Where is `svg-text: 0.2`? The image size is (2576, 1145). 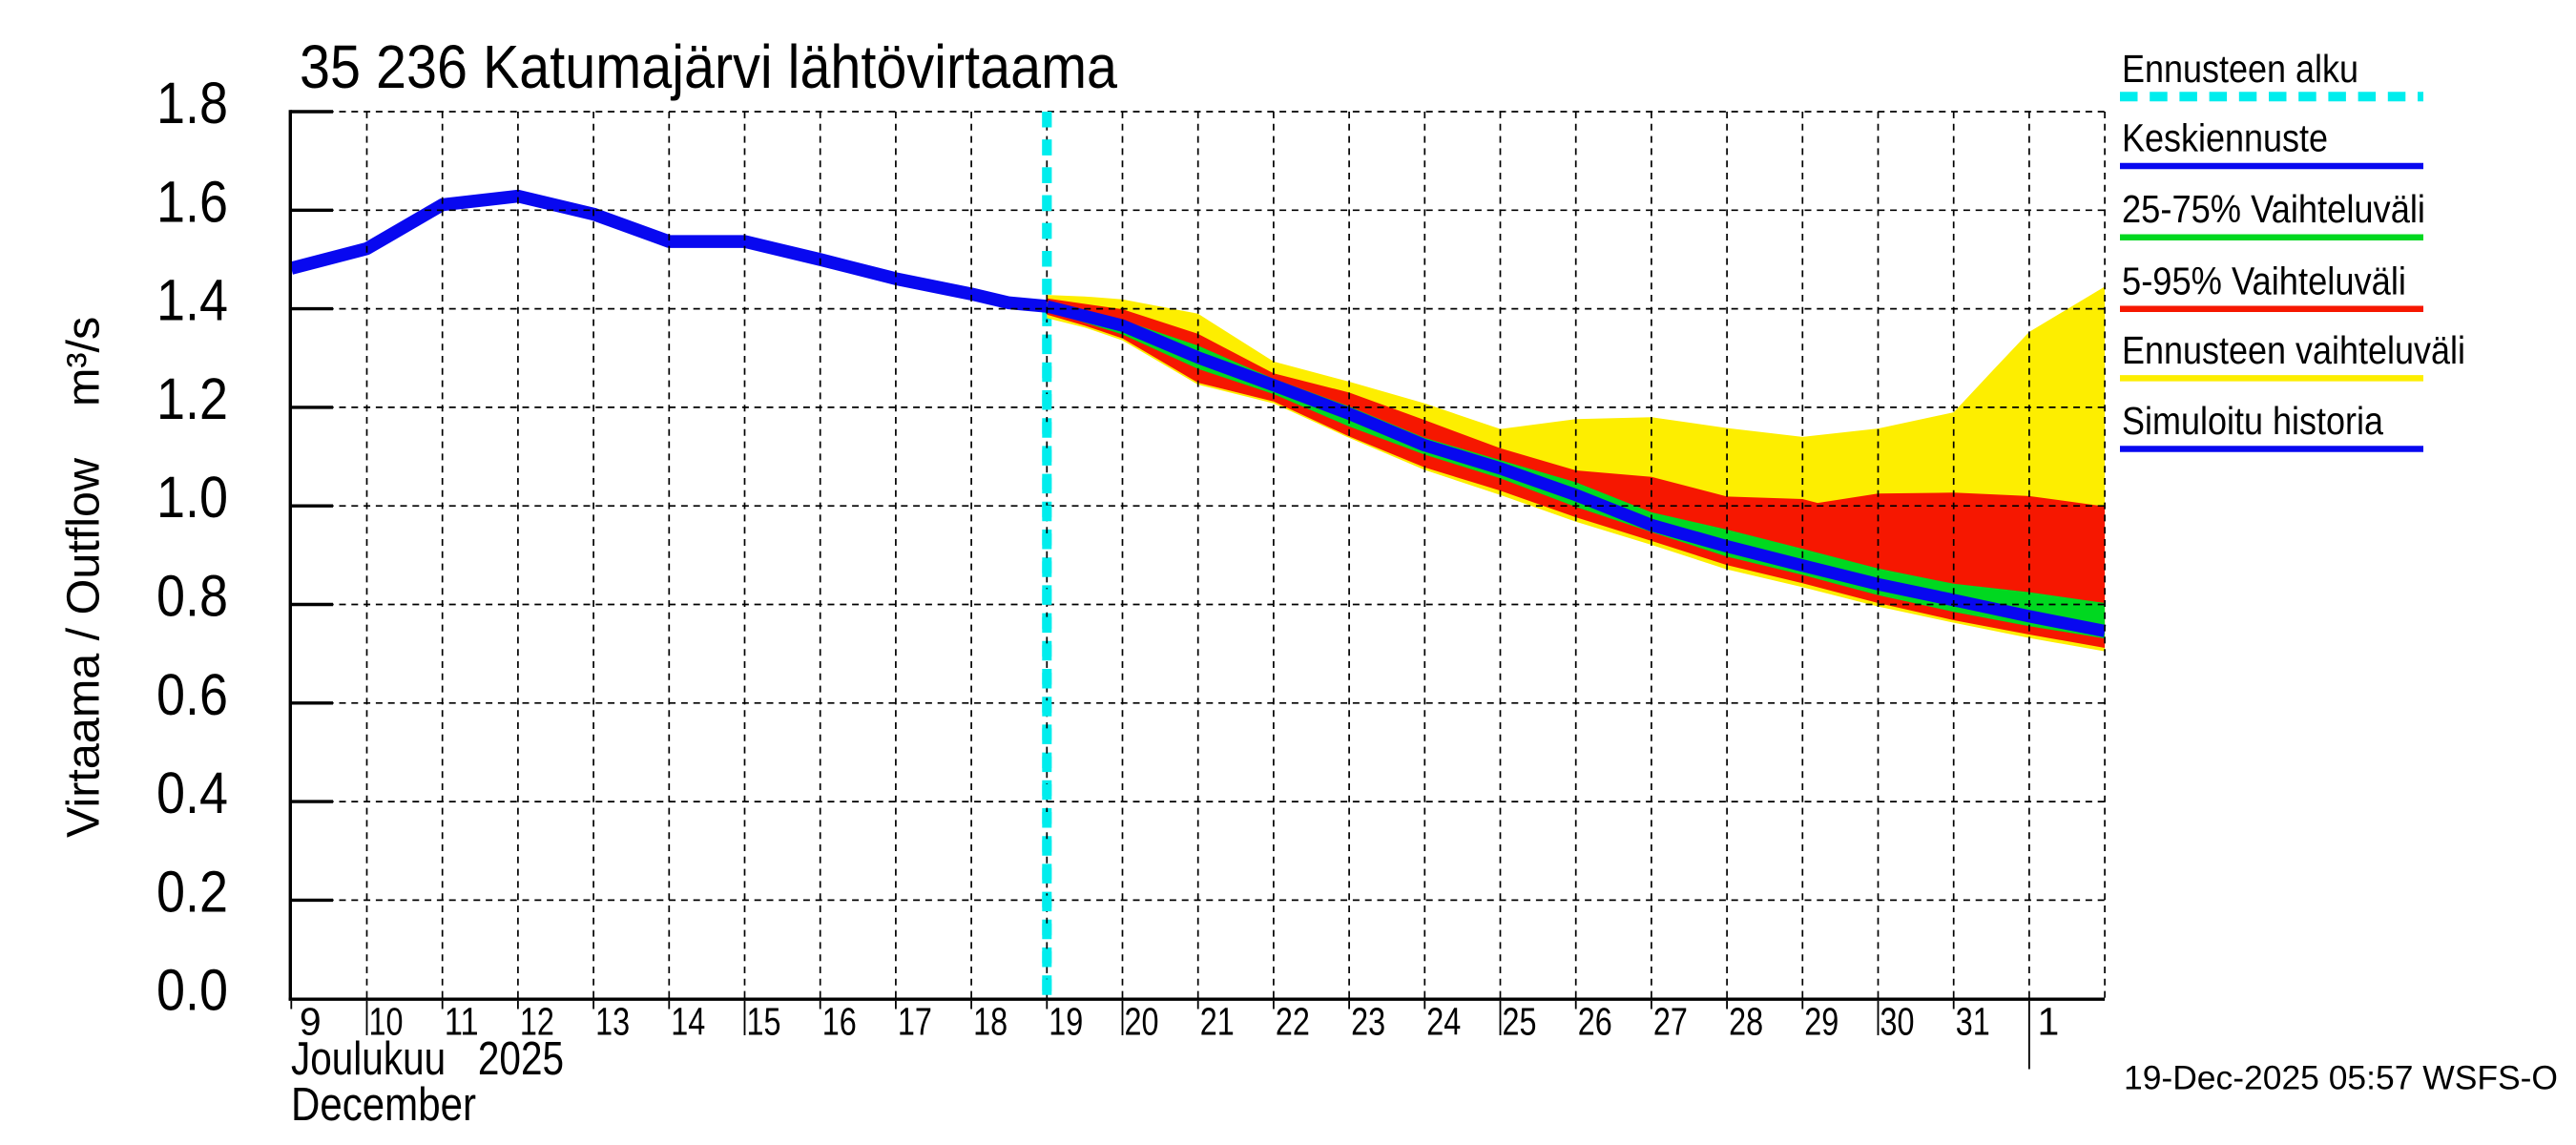 svg-text: 0.2 is located at coordinates (192, 892).